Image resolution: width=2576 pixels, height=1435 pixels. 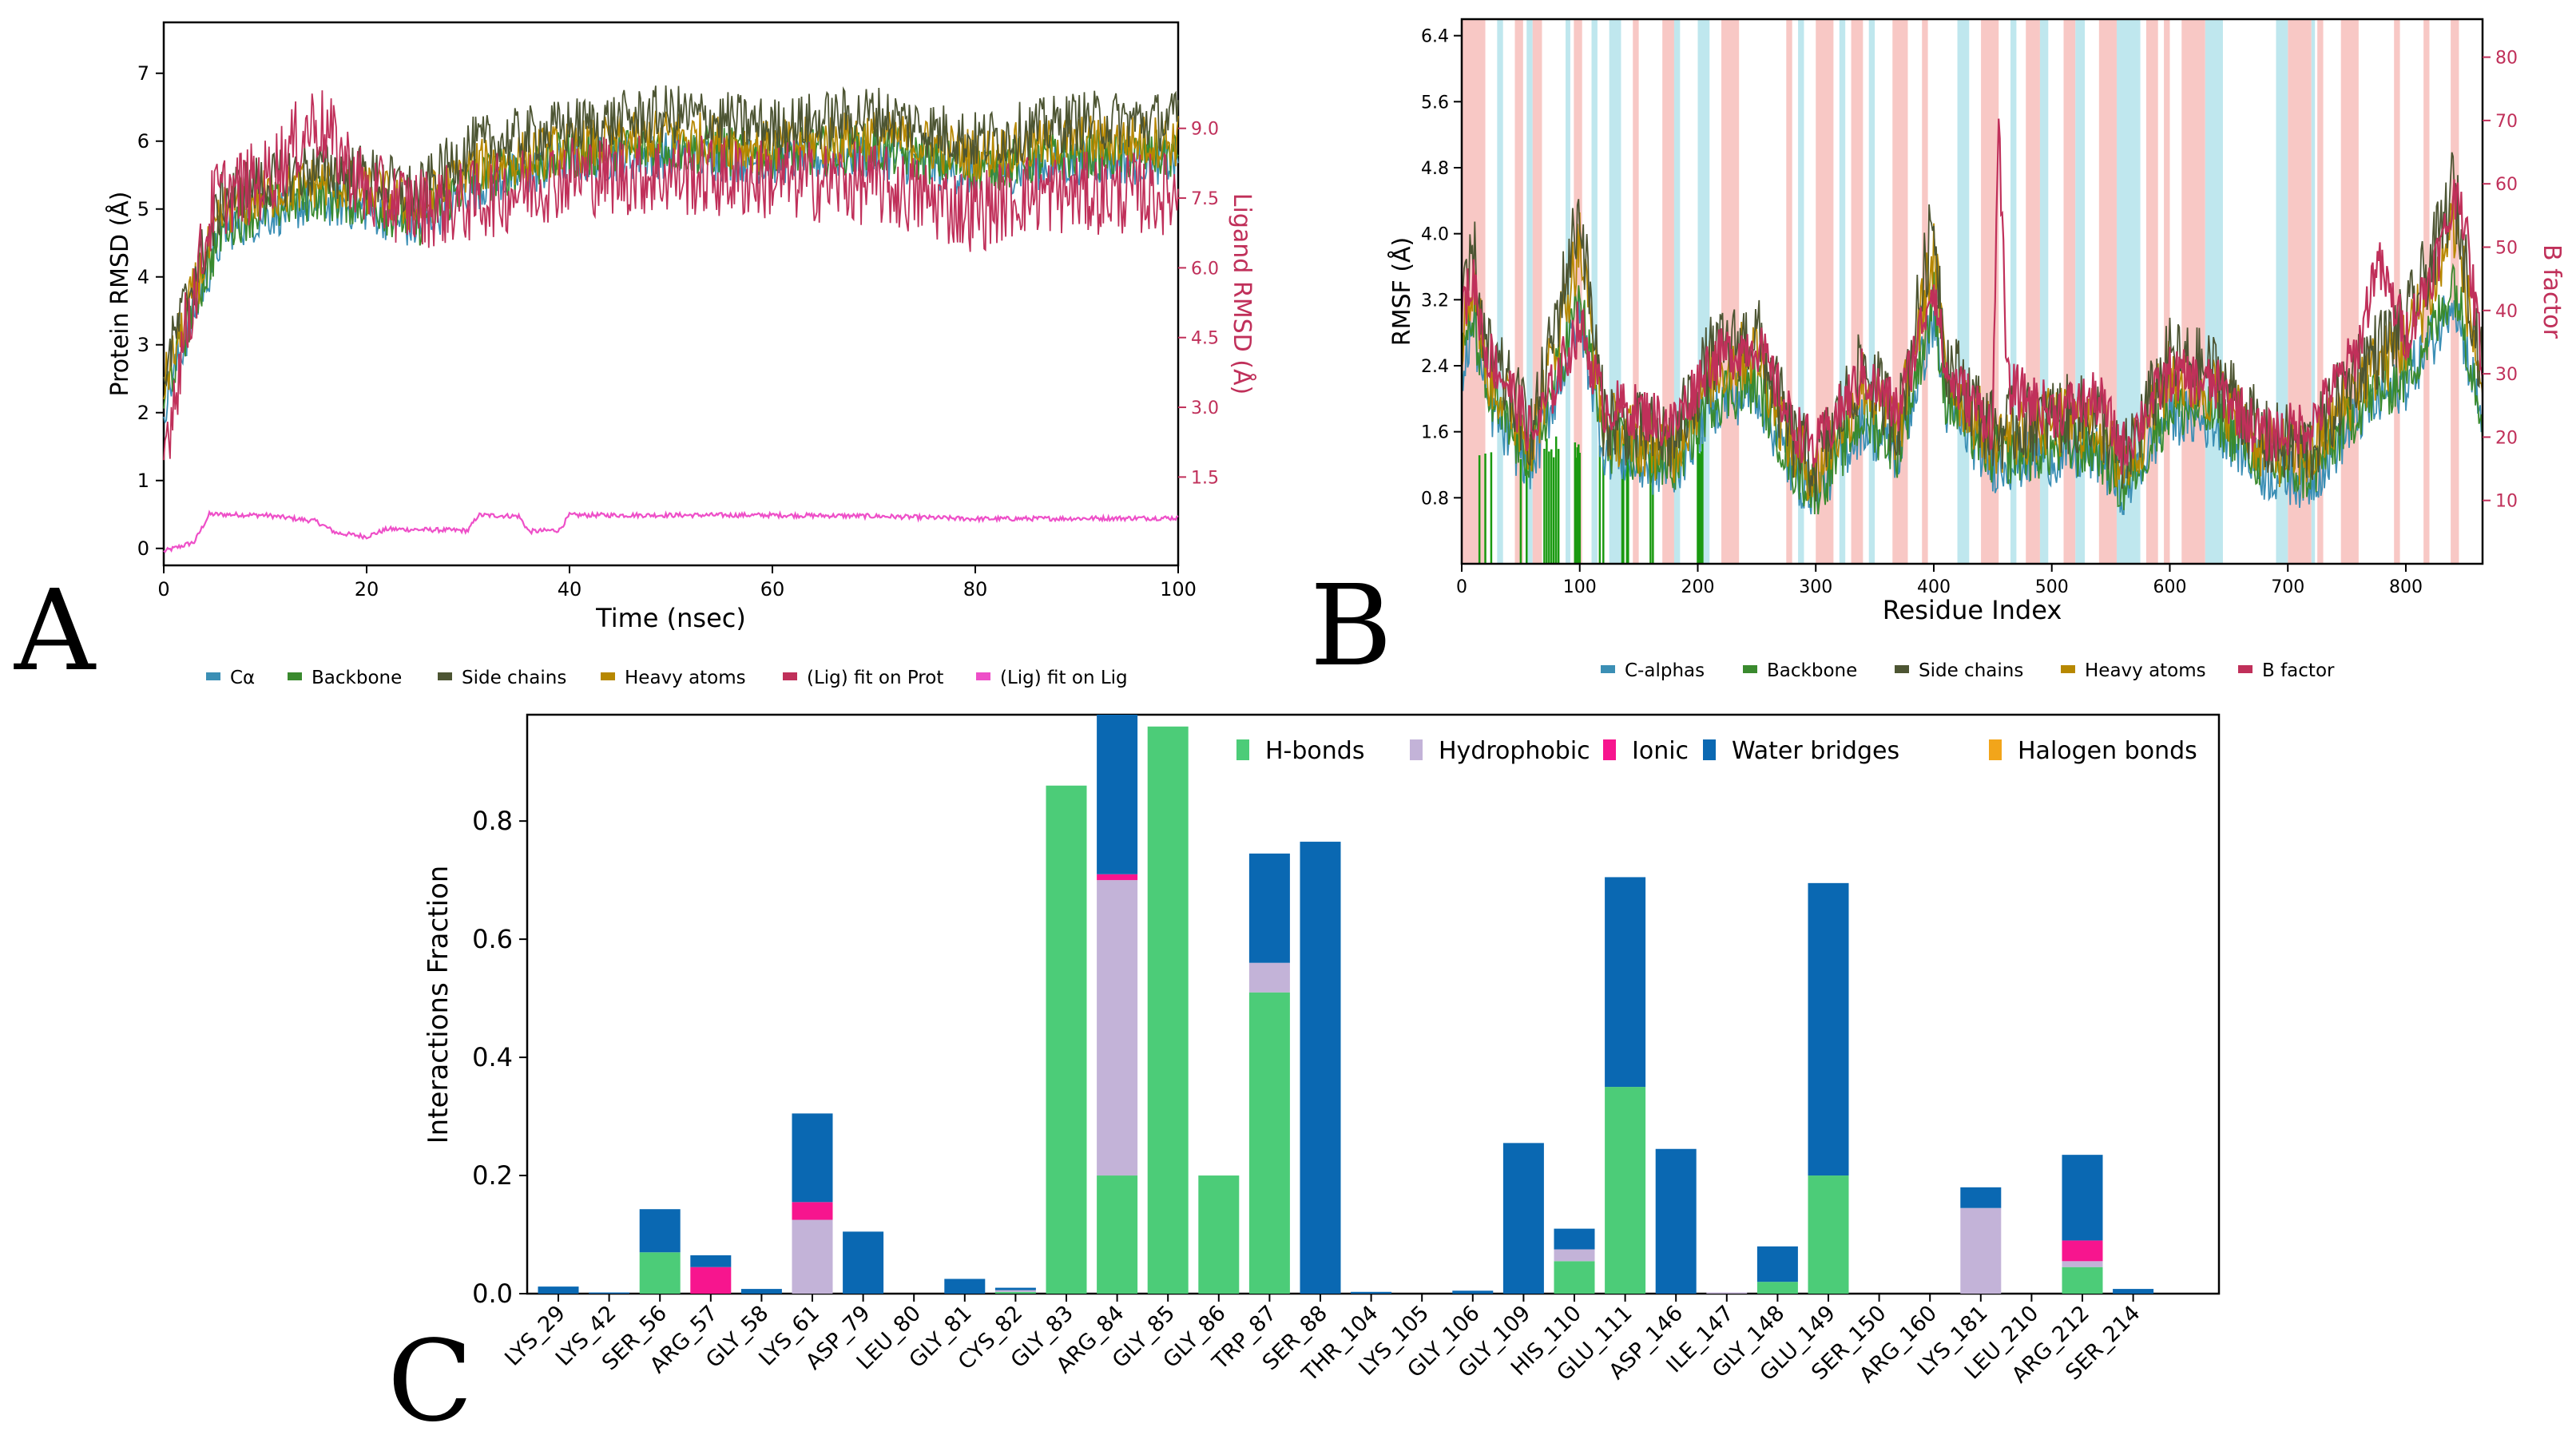 What do you see at coordinates (976, 589) in the screenshot?
I see `x-tick-label: 80` at bounding box center [976, 589].